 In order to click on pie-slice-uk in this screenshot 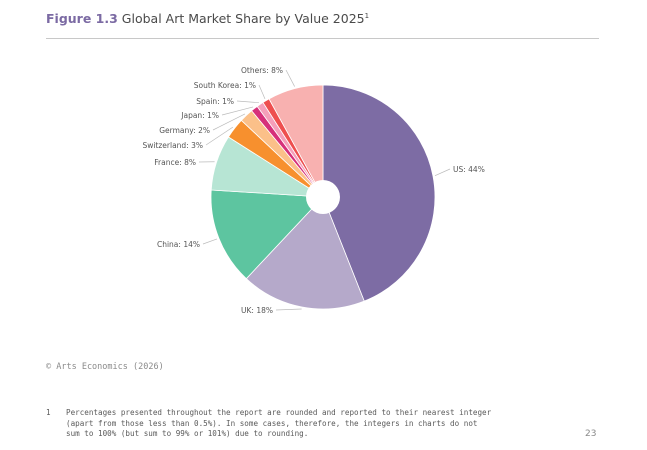, I will do `click(305, 253)`.